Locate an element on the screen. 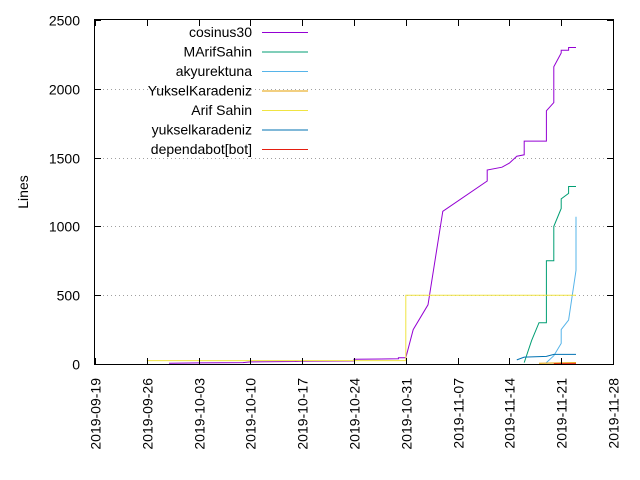 The height and width of the screenshot is (480, 640). y-tick-label: 2500 is located at coordinates (64, 21).